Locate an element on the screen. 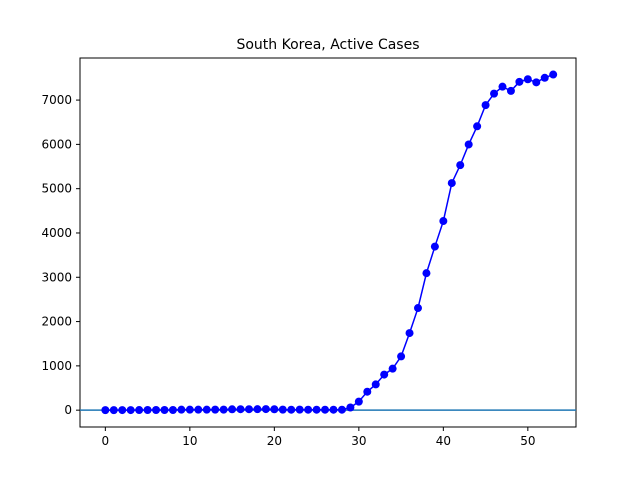  y-tick-label: 3000 is located at coordinates (56, 277).